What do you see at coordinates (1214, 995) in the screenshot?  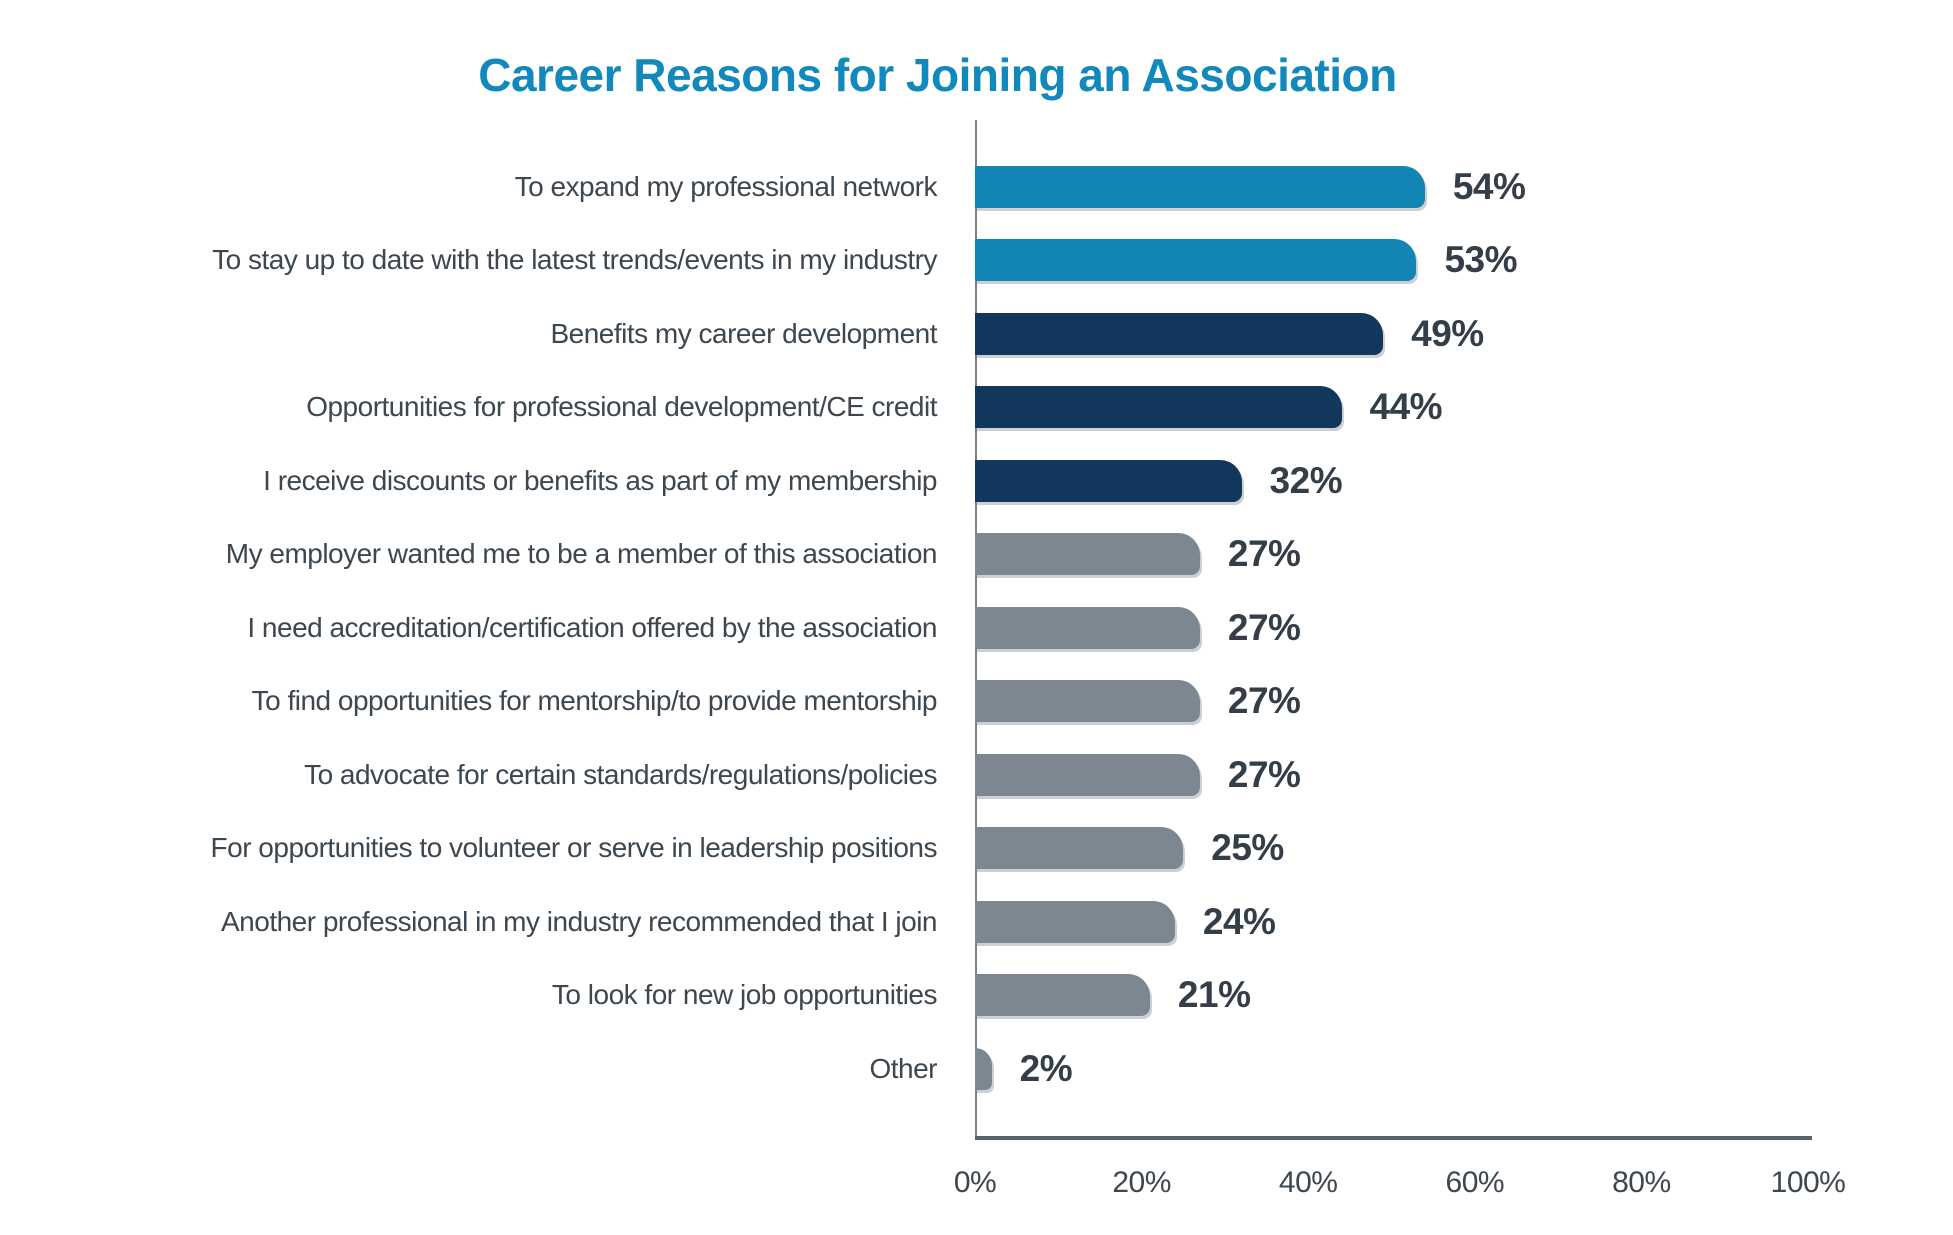 I see `value-label: 21%` at bounding box center [1214, 995].